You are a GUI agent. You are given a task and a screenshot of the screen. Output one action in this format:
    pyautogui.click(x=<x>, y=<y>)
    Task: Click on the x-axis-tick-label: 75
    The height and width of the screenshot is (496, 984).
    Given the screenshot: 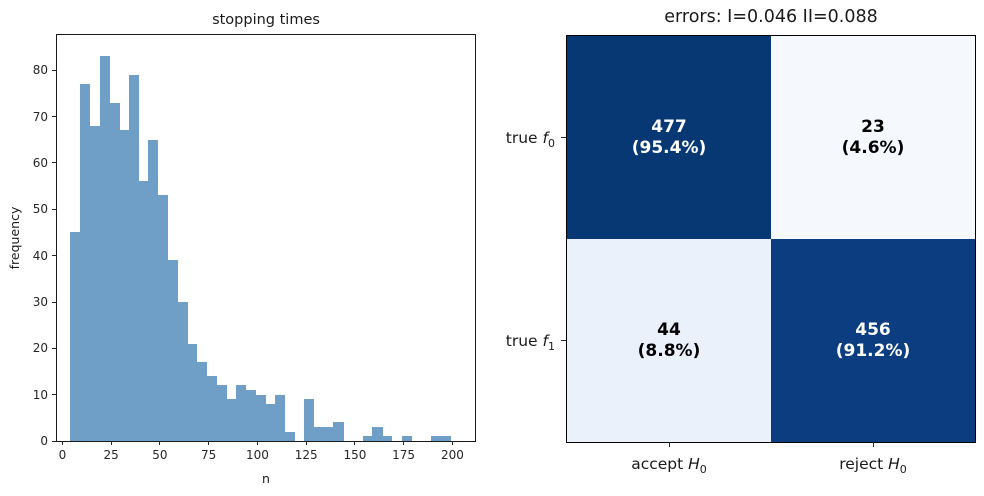 What is the action you would take?
    pyautogui.click(x=209, y=455)
    